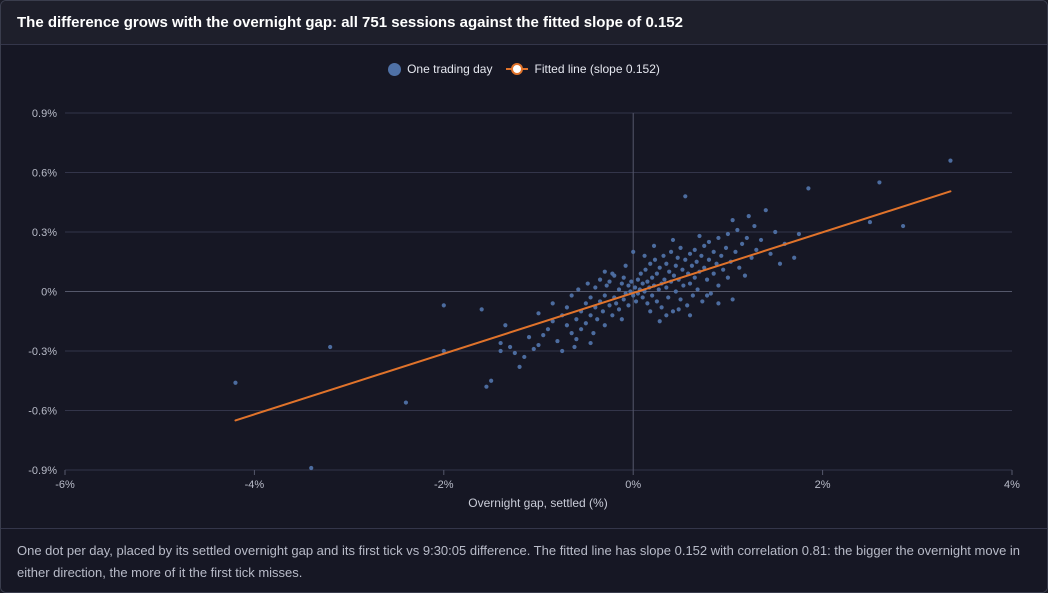 The height and width of the screenshot is (593, 1048). Describe the element at coordinates (49, 293) in the screenshot. I see `y-tick-label: 0%` at that location.